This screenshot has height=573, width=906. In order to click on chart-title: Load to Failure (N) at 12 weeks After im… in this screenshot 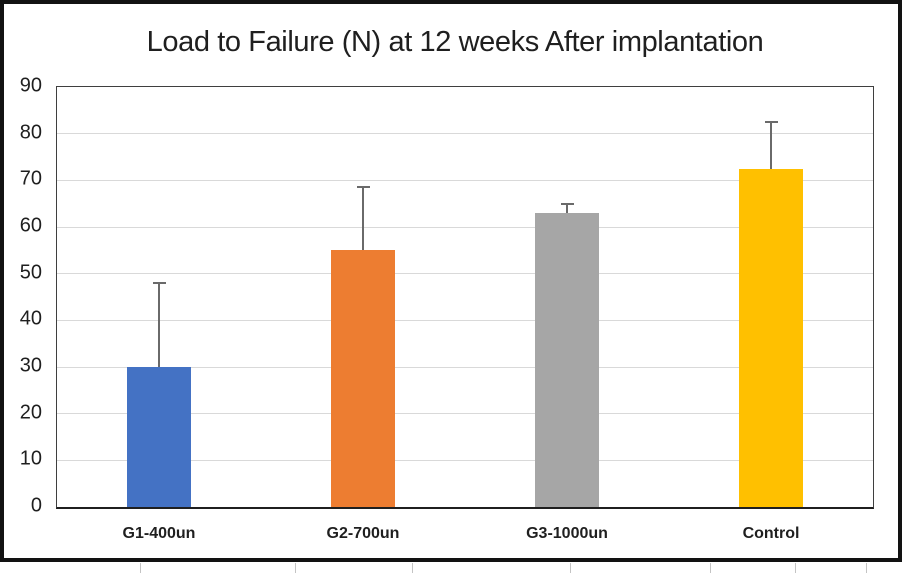, I will do `click(455, 42)`.